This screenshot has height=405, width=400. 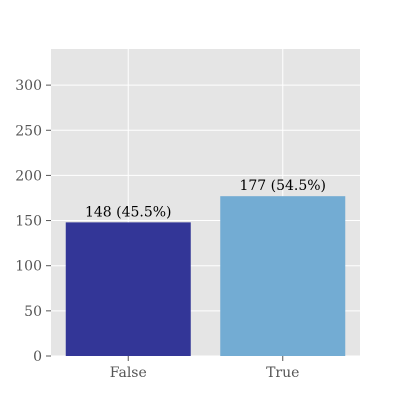 I want to click on y-tick-label: 100, so click(x=28, y=267).